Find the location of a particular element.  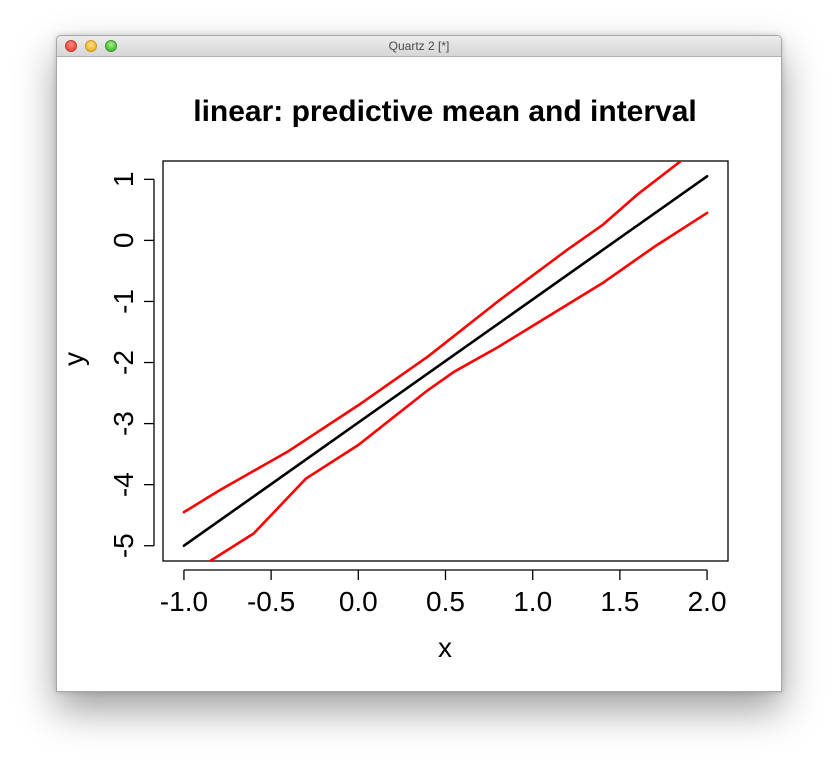

y-axis: -5 -4 -3 -2 -1 0 1 is located at coordinates (131, 365).